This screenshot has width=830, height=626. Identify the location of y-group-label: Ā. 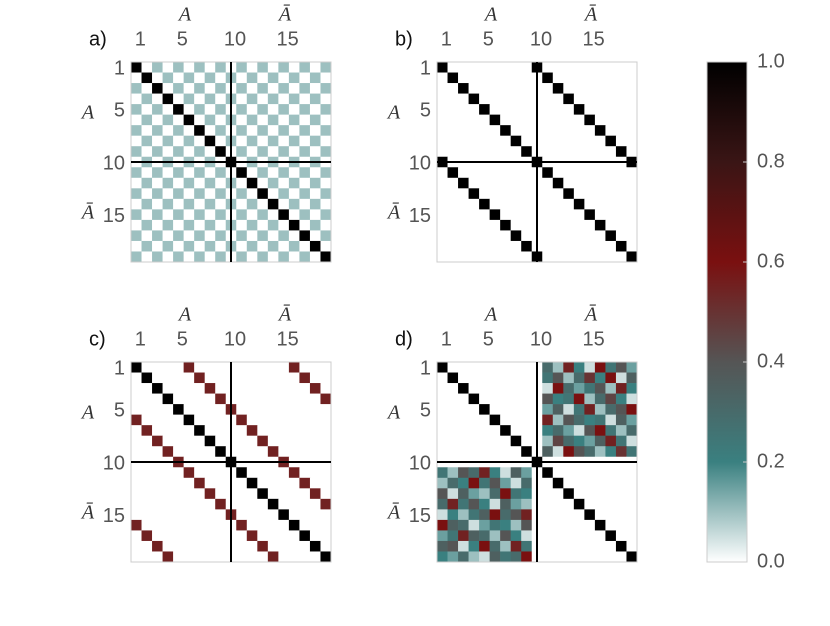
(393, 513).